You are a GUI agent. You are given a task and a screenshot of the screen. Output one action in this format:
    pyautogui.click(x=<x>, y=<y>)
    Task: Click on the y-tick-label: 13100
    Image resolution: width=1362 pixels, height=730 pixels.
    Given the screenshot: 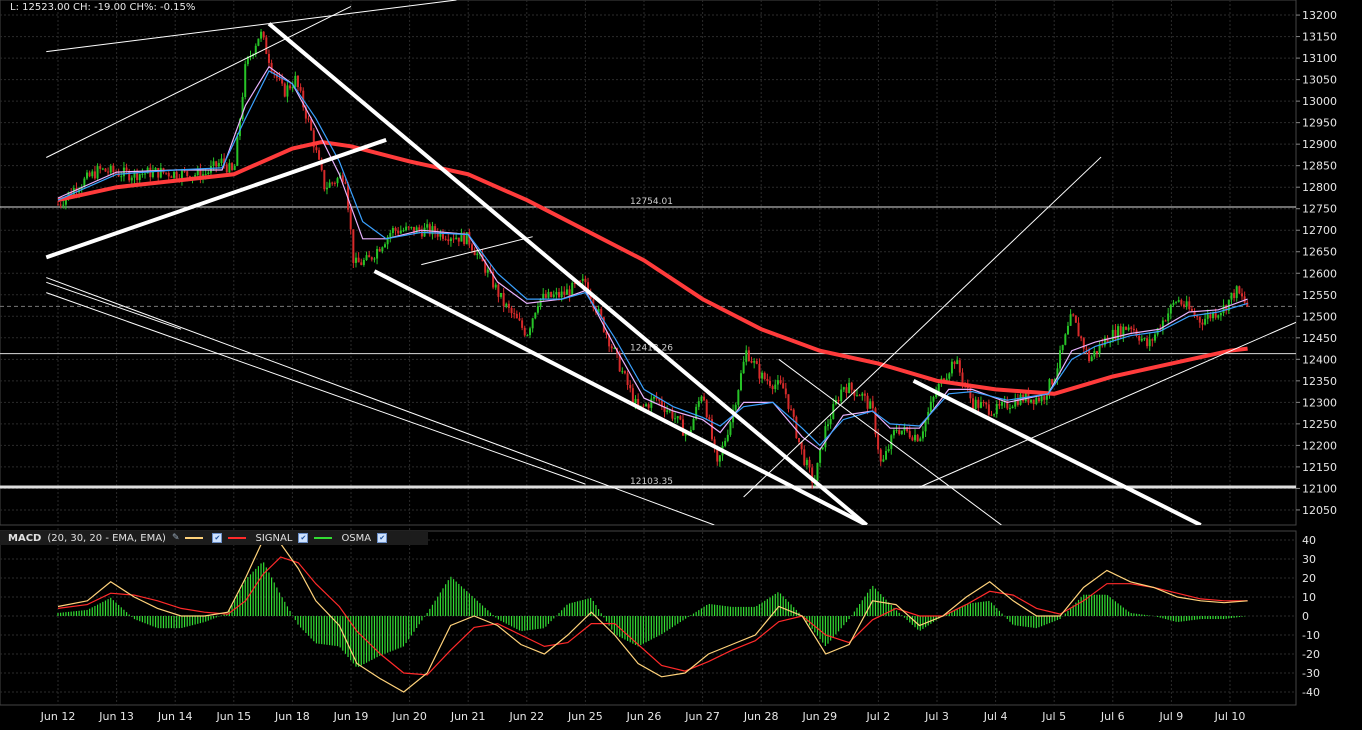 What is the action you would take?
    pyautogui.click(x=1319, y=58)
    